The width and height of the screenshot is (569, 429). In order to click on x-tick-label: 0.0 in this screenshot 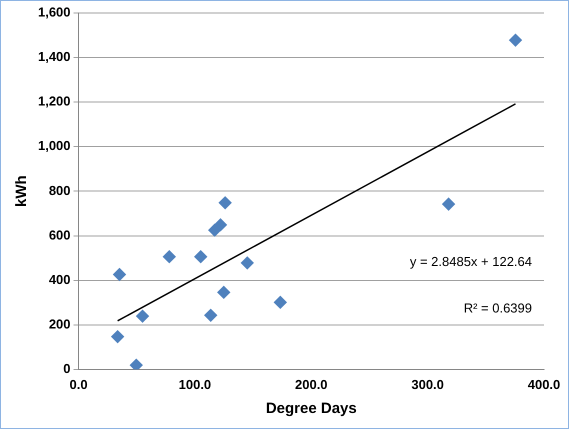, I will do `click(78, 384)`.